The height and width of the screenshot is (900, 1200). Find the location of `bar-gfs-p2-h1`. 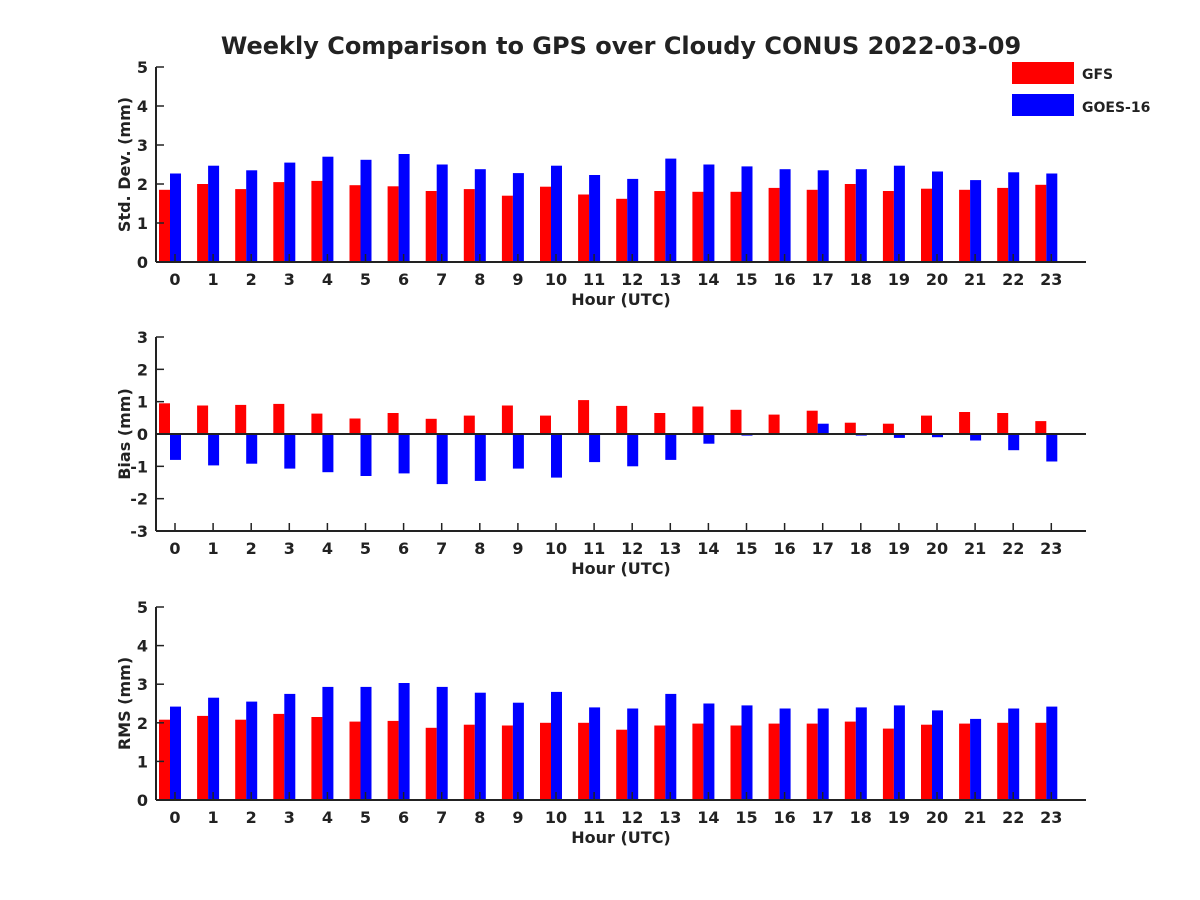

bar-gfs-p2-h1 is located at coordinates (203, 419).